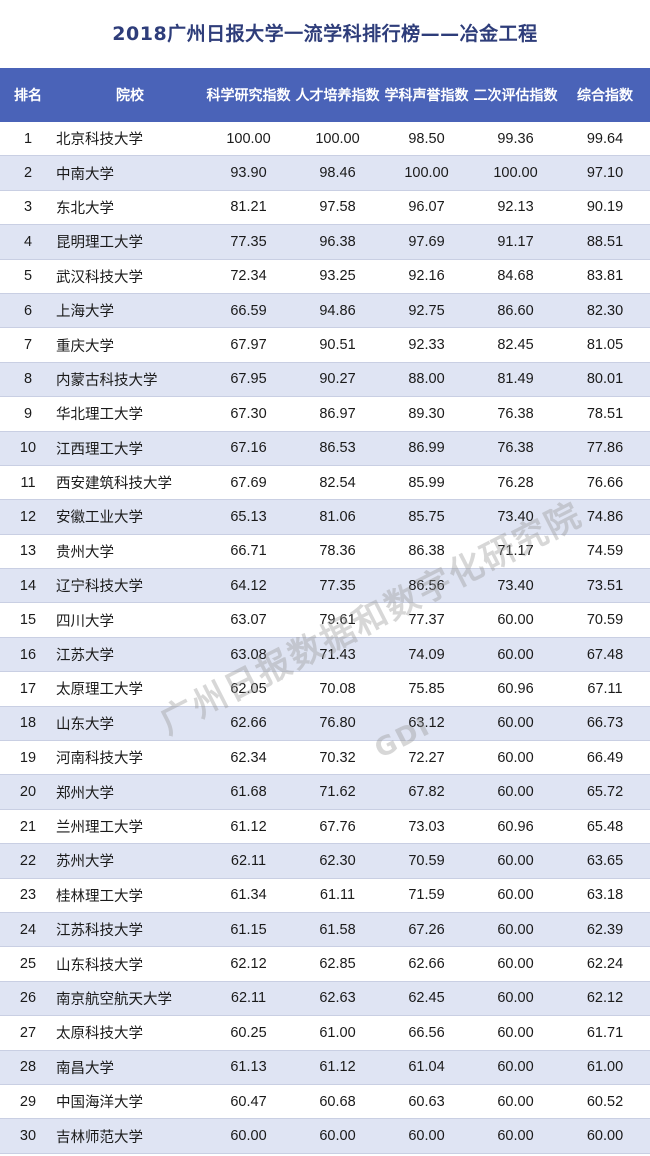 Image resolution: width=650 pixels, height=1156 pixels. What do you see at coordinates (426, 173) in the screenshot?
I see `reputation-index-cell: 100.00` at bounding box center [426, 173].